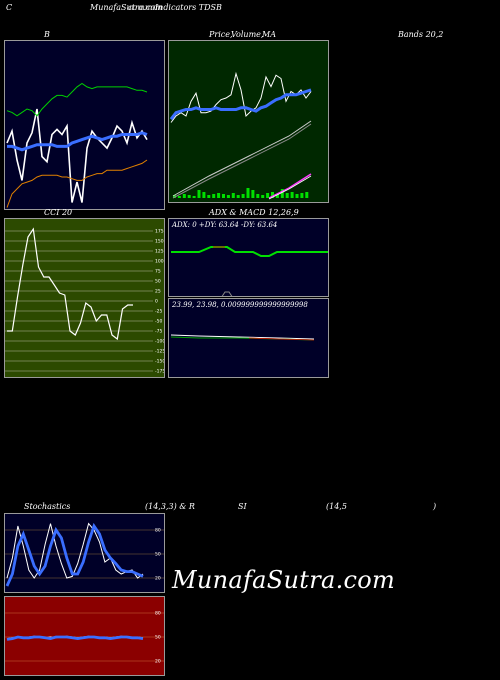 This screenshot has height=680, width=500. What do you see at coordinates (158, 614) in the screenshot?
I see `rsi-tick-label: 80` at bounding box center [158, 614].